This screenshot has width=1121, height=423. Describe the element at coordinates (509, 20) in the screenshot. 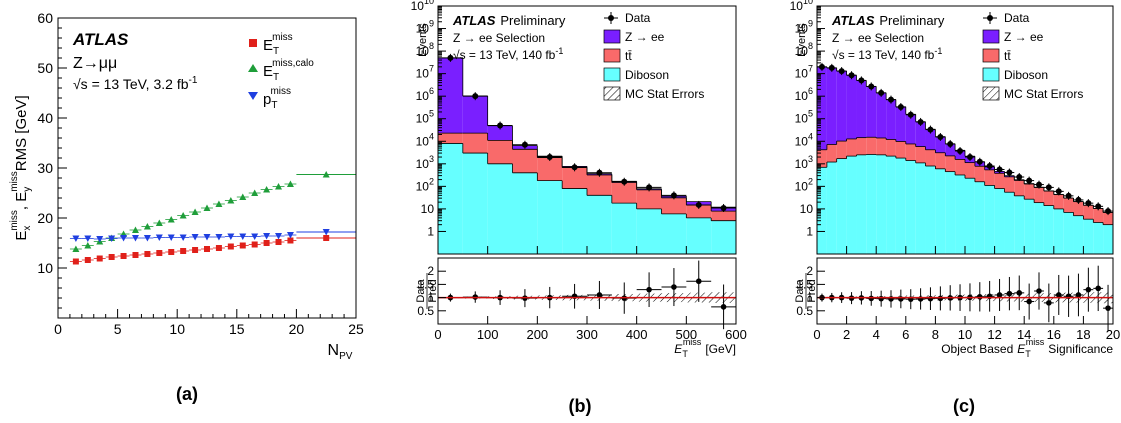

I see `panel-b-atlas-label: ATLAS Preliminary` at that location.